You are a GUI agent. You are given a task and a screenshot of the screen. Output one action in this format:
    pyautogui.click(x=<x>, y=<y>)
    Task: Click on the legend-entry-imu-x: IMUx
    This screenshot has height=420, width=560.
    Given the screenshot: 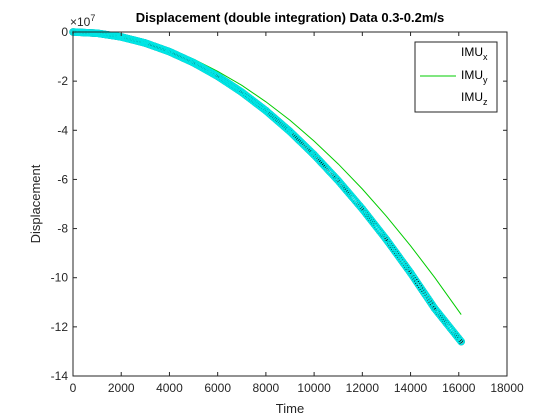 What is the action you would take?
    pyautogui.click(x=474, y=53)
    